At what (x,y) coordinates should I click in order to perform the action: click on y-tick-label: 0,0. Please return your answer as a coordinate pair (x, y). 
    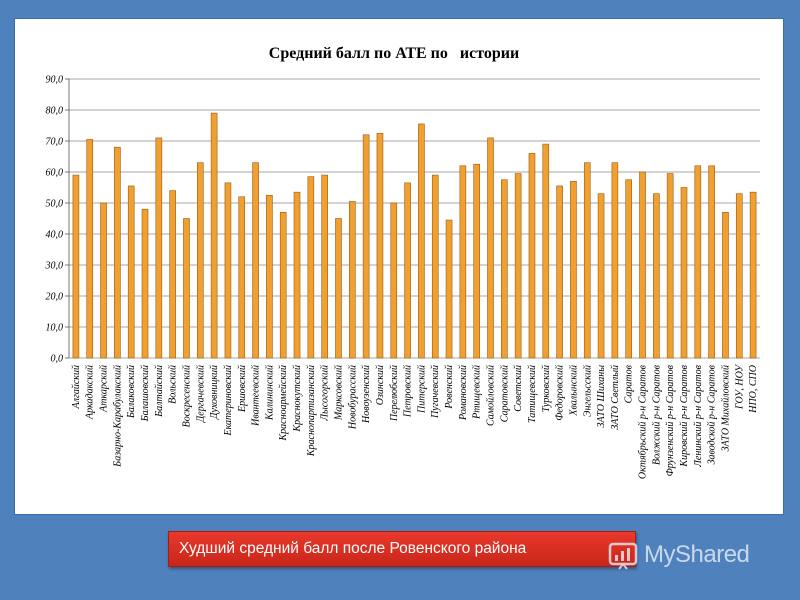
    Looking at the image, I should click on (57, 359).